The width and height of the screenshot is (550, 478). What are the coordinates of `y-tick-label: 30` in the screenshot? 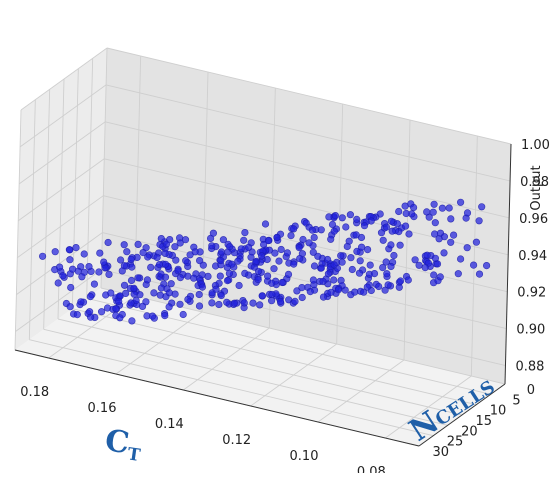 It's located at (440, 452).